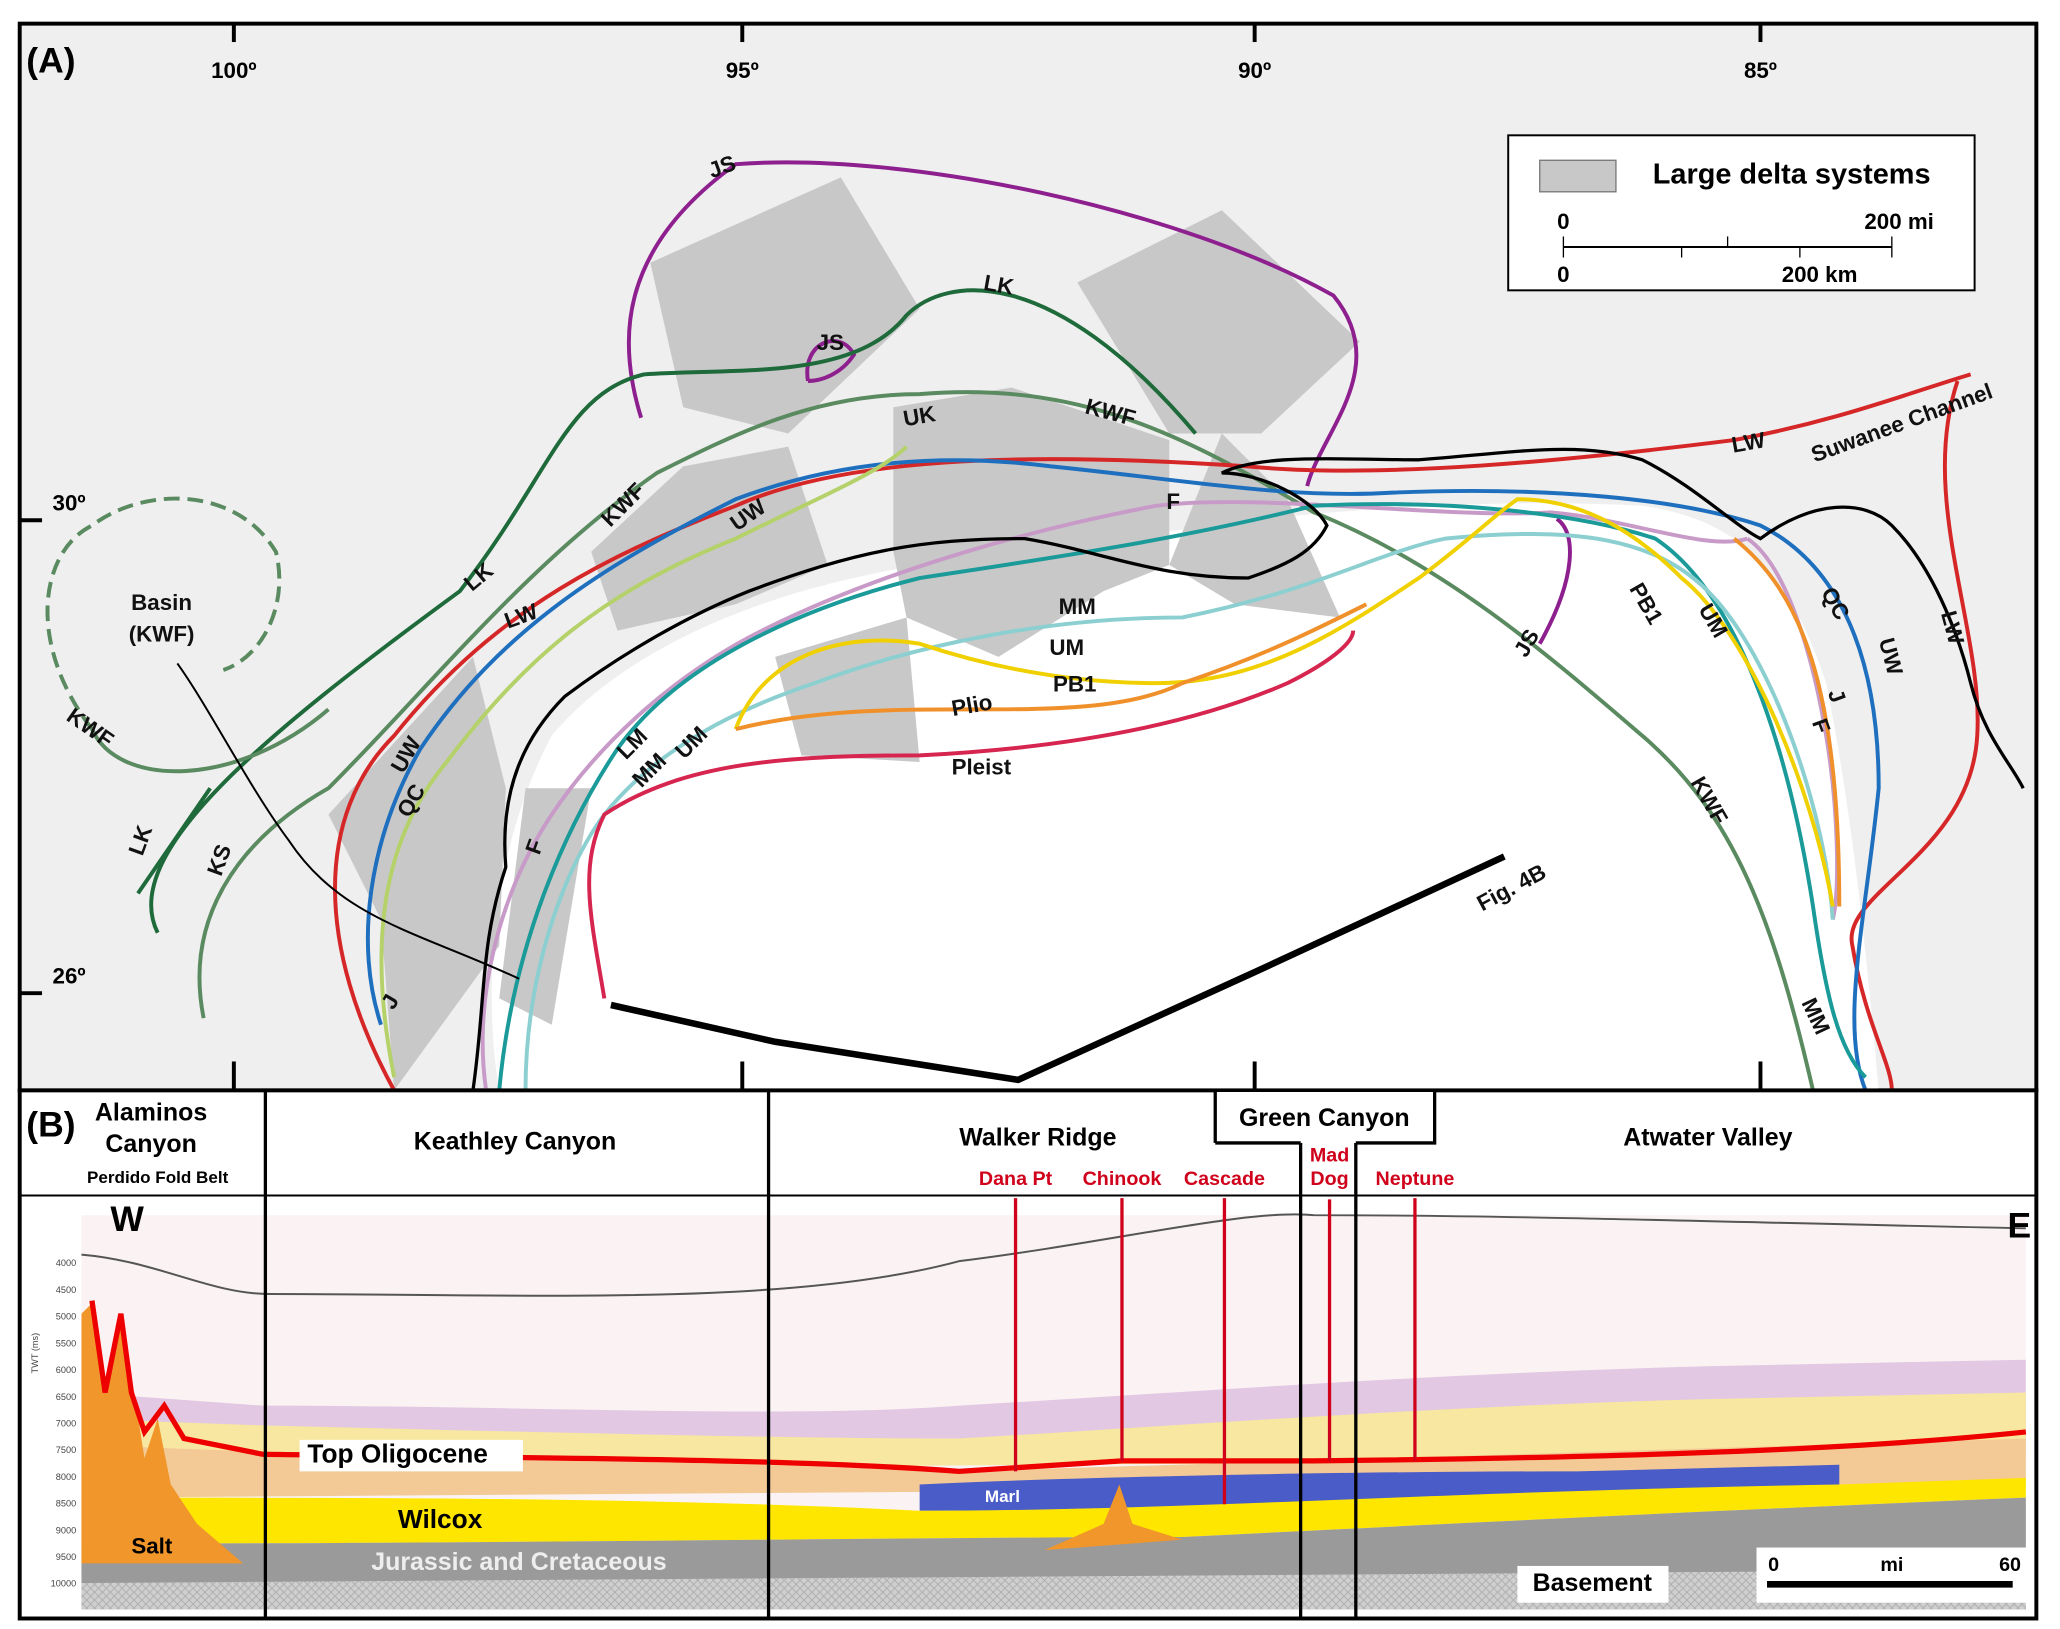 This screenshot has height=1629, width=2060. I want to click on longitude-label: 95º, so click(742, 70).